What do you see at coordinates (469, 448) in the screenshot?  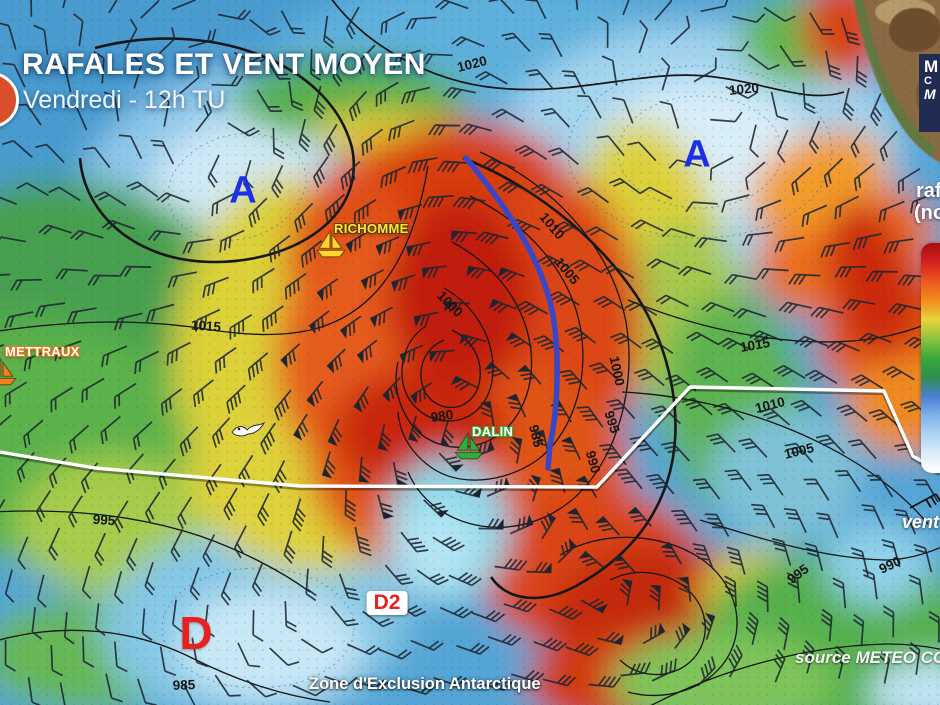 I see `skipper-boat-marker` at bounding box center [469, 448].